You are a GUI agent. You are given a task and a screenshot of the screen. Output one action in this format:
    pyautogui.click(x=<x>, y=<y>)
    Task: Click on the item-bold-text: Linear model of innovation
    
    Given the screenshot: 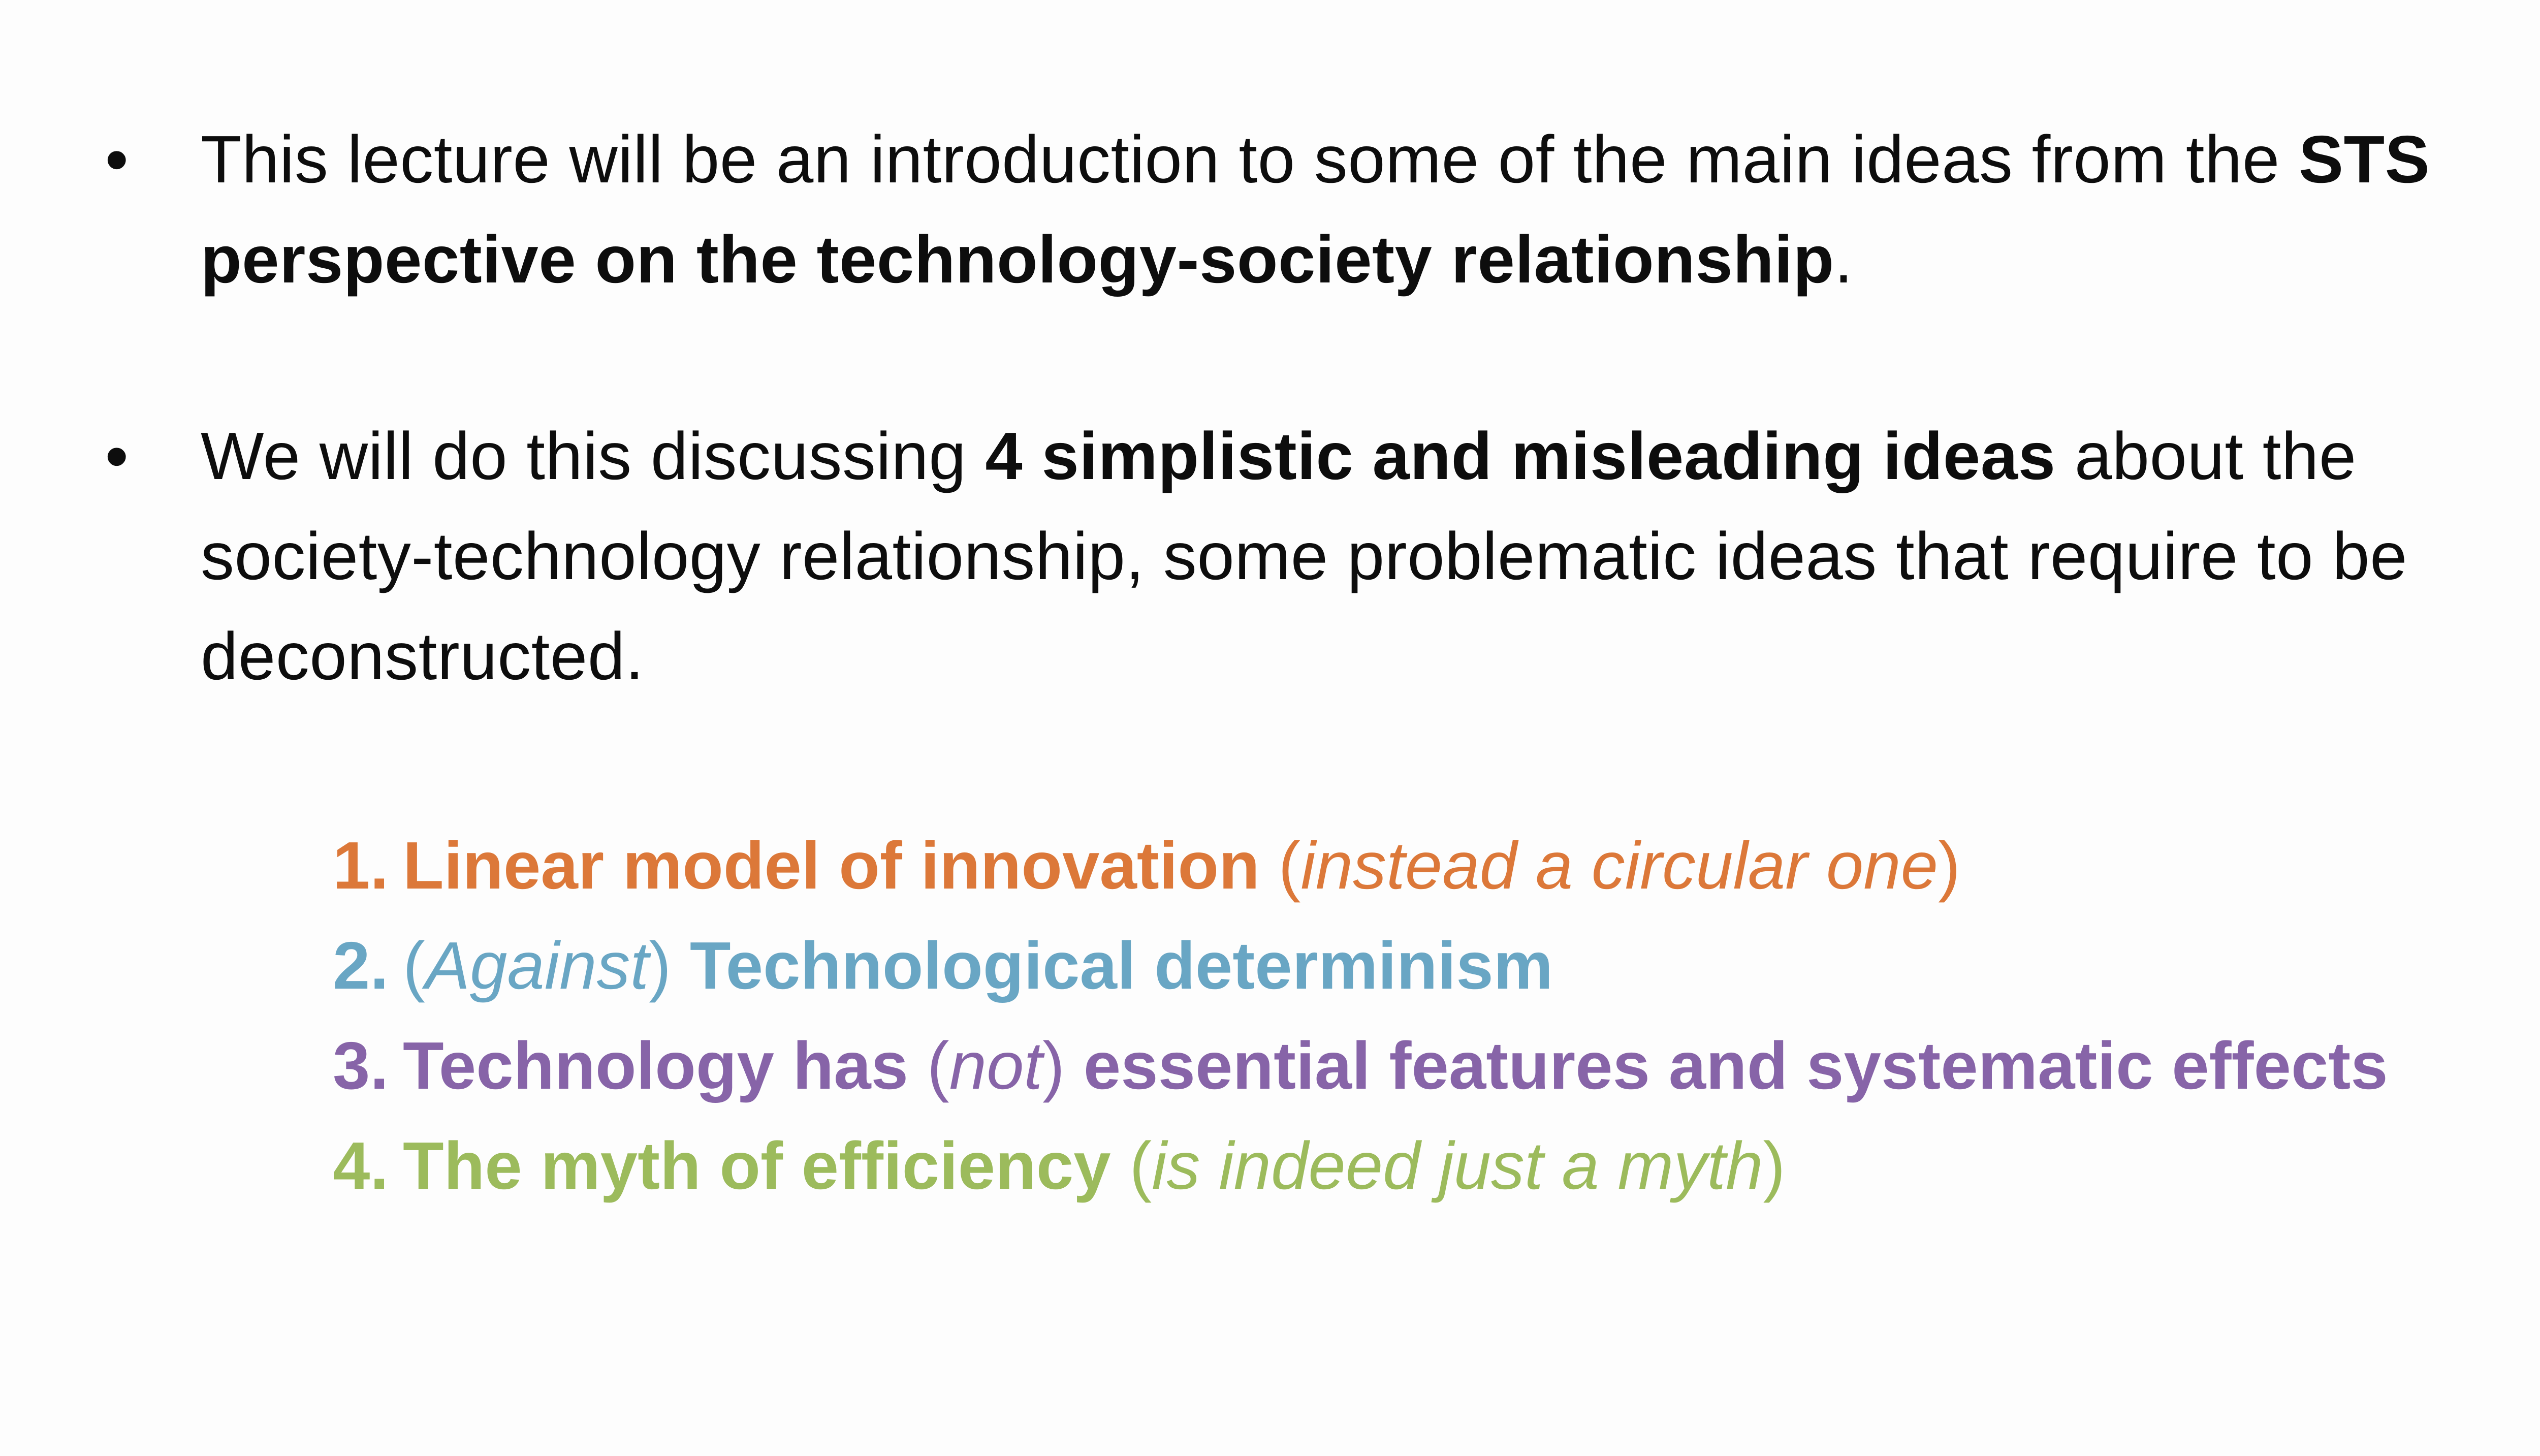 What is the action you would take?
    pyautogui.click(x=831, y=865)
    